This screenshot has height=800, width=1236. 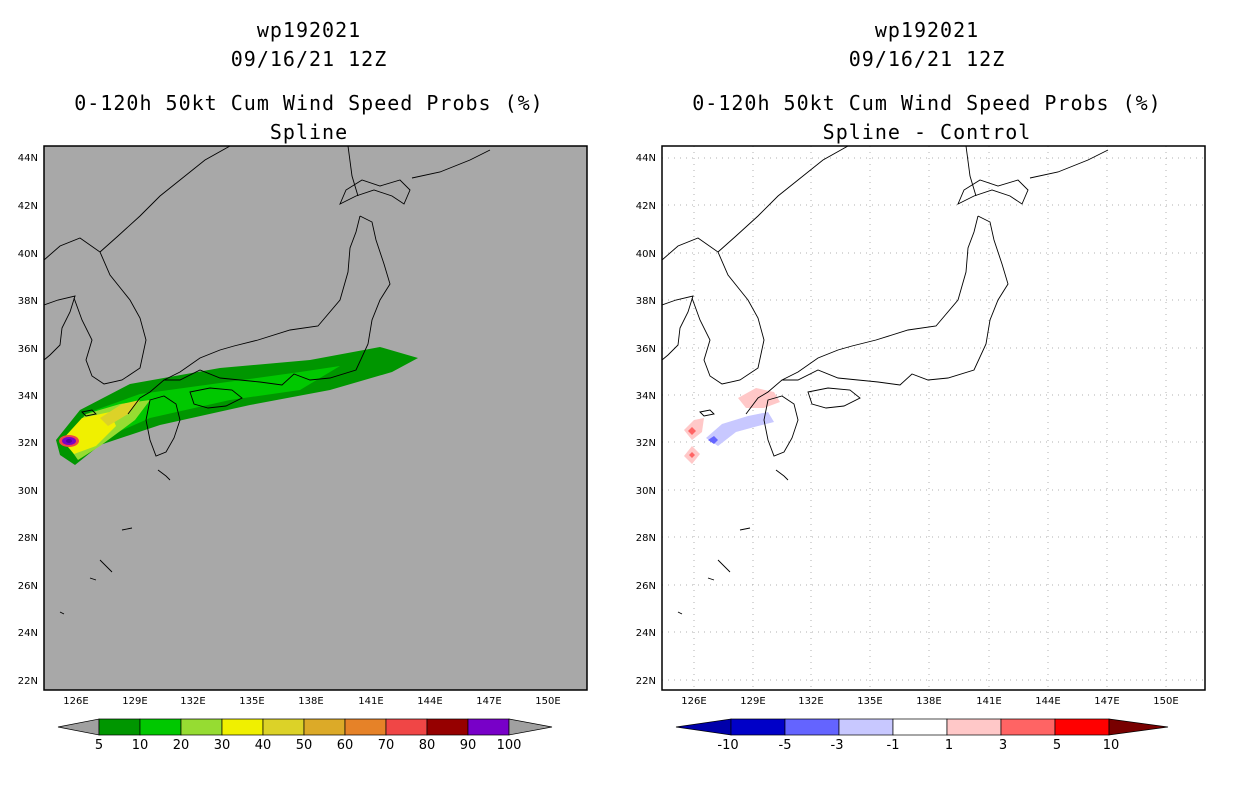 I want to click on left-legend-labels: 5 10 20 30 40 50 60 70 80 90 100, so click(x=308, y=745).